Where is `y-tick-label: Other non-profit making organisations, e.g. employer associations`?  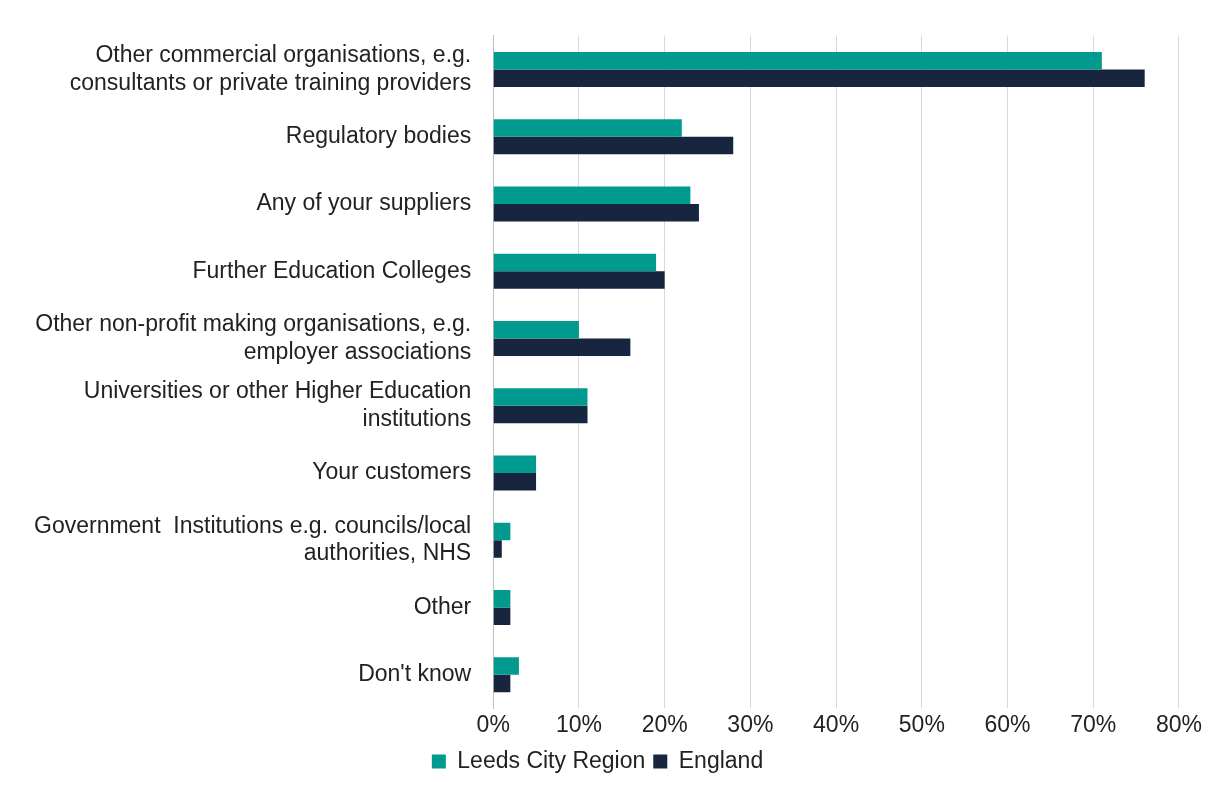
y-tick-label: Other non-profit making organisations, e.g. employer associations is located at coordinates (253, 337).